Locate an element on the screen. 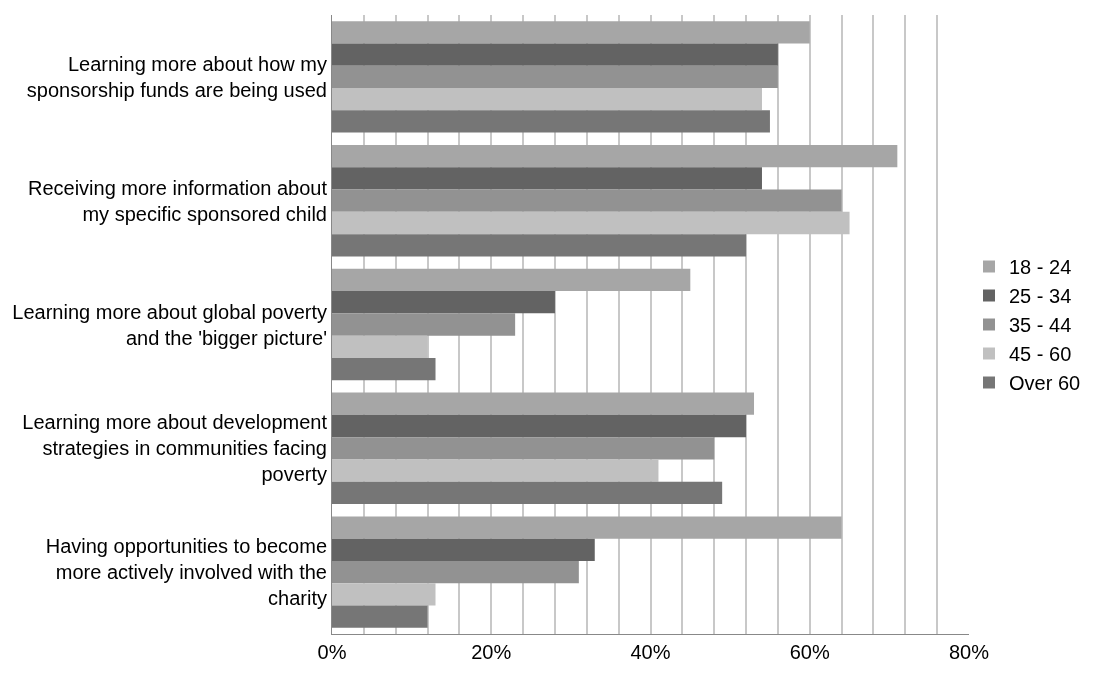 This screenshot has height=675, width=1099. x-tick-label: 0% is located at coordinates (332, 652).